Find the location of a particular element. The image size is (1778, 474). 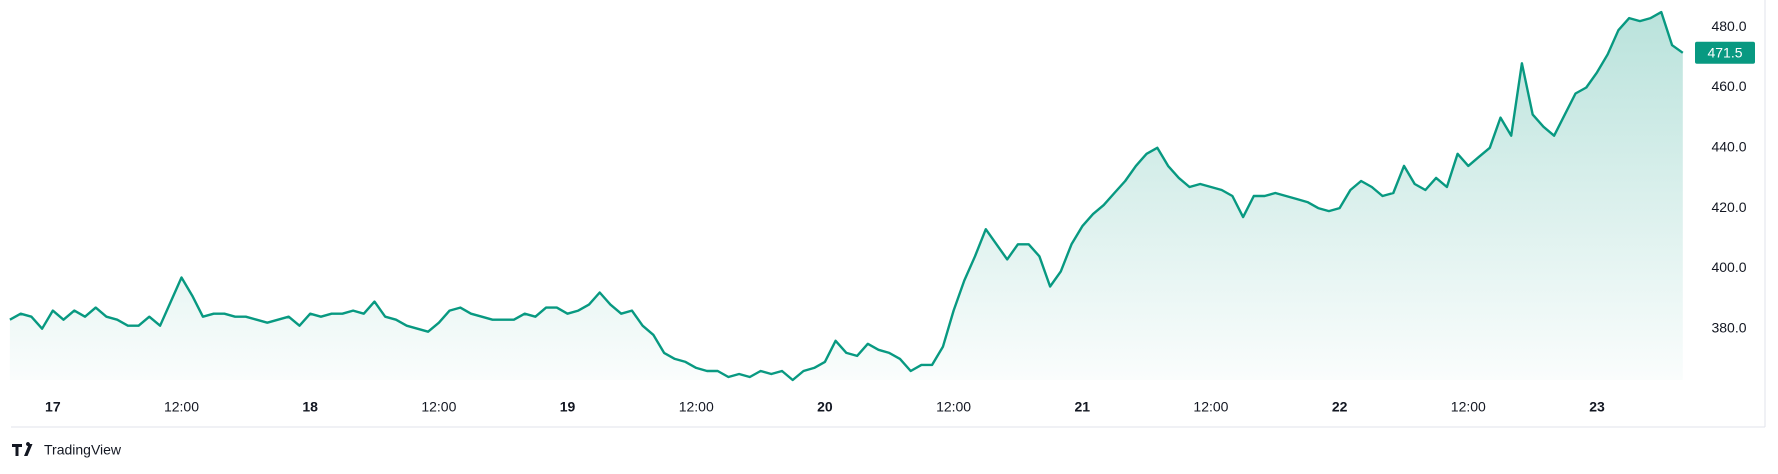

logo-icon is located at coordinates (22, 449).